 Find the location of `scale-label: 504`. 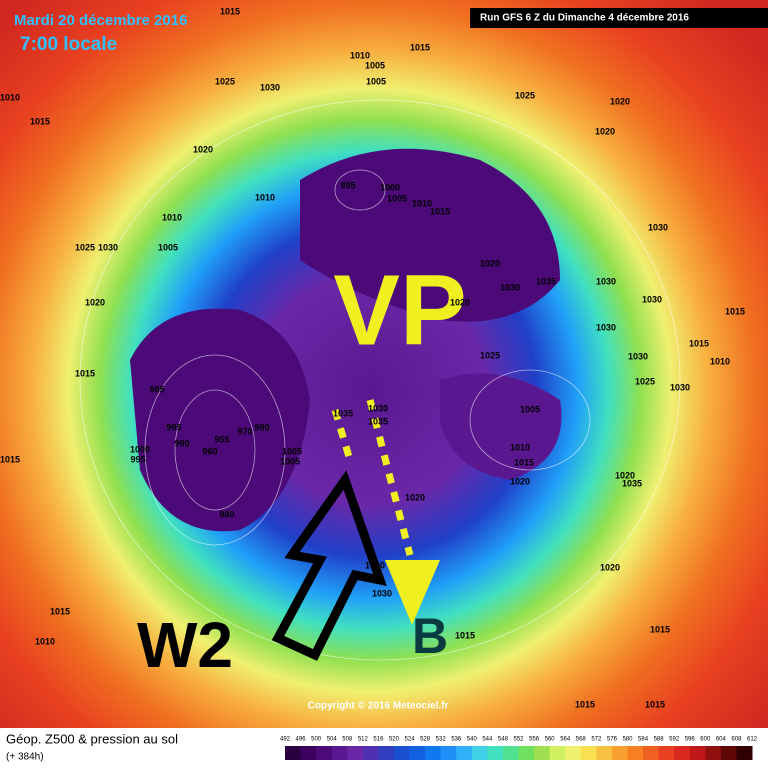

scale-label: 504 is located at coordinates (332, 740).